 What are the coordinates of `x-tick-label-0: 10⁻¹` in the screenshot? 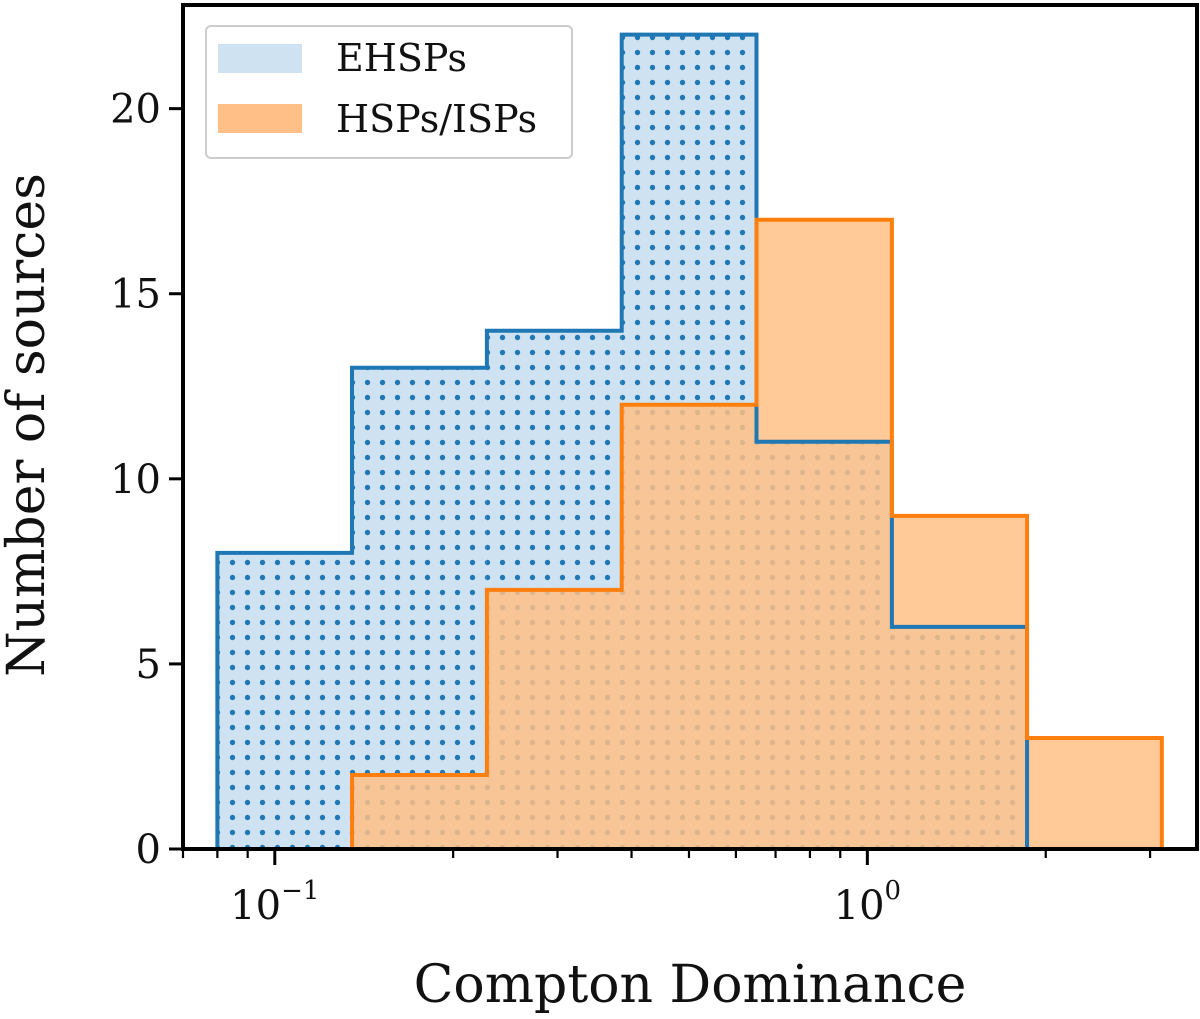 It's located at (274, 902).